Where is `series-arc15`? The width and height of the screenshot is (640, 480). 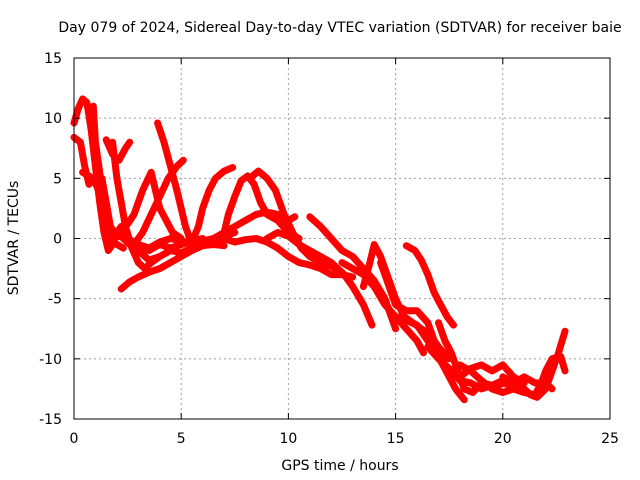 series-arc15 is located at coordinates (283, 258).